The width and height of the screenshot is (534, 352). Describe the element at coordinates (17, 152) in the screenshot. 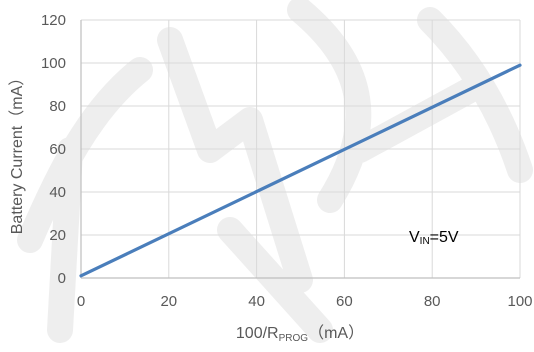

I see `y-axis-title: Battery Current（mA）` at that location.